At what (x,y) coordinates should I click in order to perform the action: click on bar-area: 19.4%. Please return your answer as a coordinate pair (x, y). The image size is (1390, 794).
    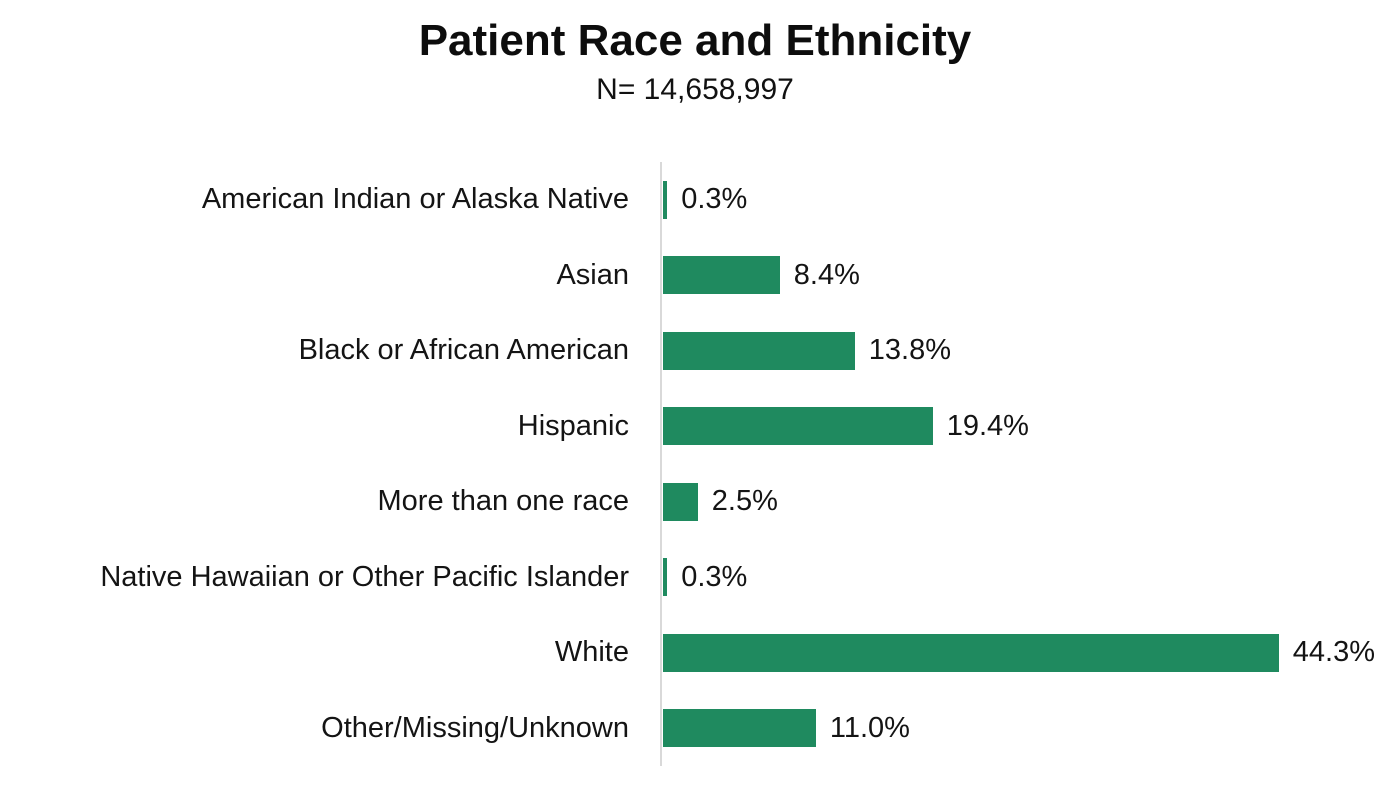
    Looking at the image, I should click on (1026, 427).